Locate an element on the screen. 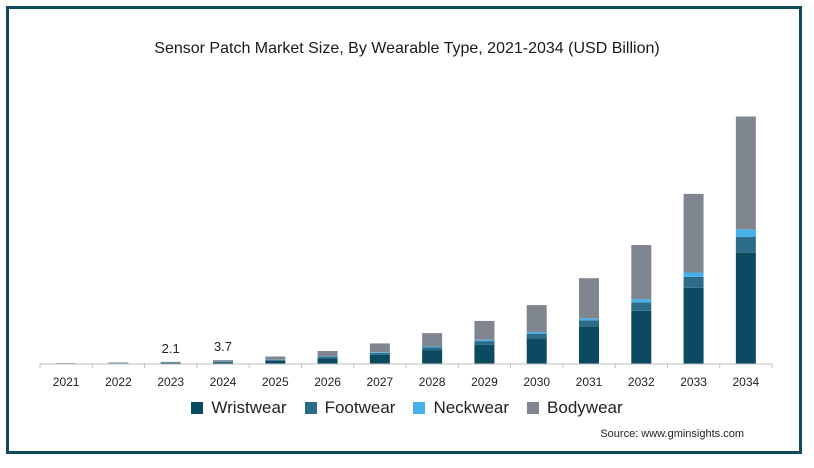  legend-item-footwear: Footwear is located at coordinates (350, 408).